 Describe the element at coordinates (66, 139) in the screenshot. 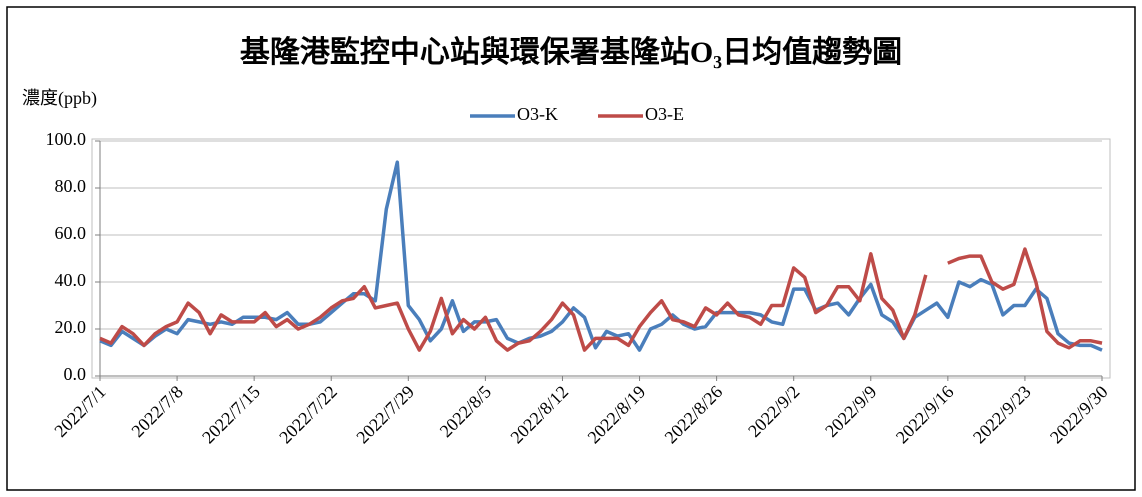

I see `y-tick-label: 100.0` at that location.